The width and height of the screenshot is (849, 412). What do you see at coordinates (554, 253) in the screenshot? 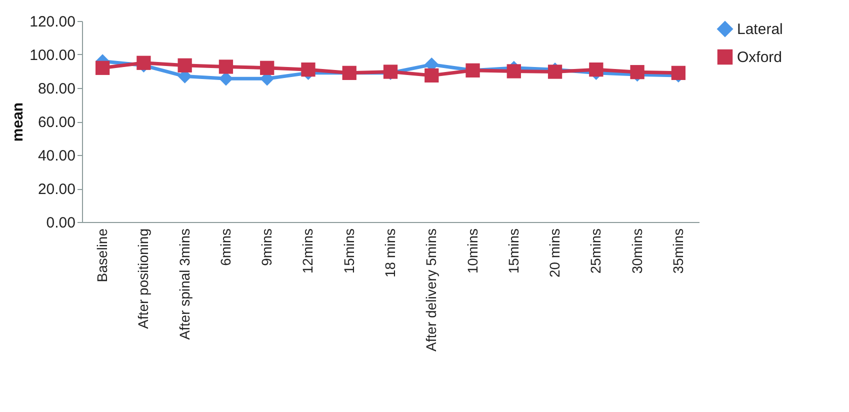
I see `x-tick-label: 20 mins` at bounding box center [554, 253].